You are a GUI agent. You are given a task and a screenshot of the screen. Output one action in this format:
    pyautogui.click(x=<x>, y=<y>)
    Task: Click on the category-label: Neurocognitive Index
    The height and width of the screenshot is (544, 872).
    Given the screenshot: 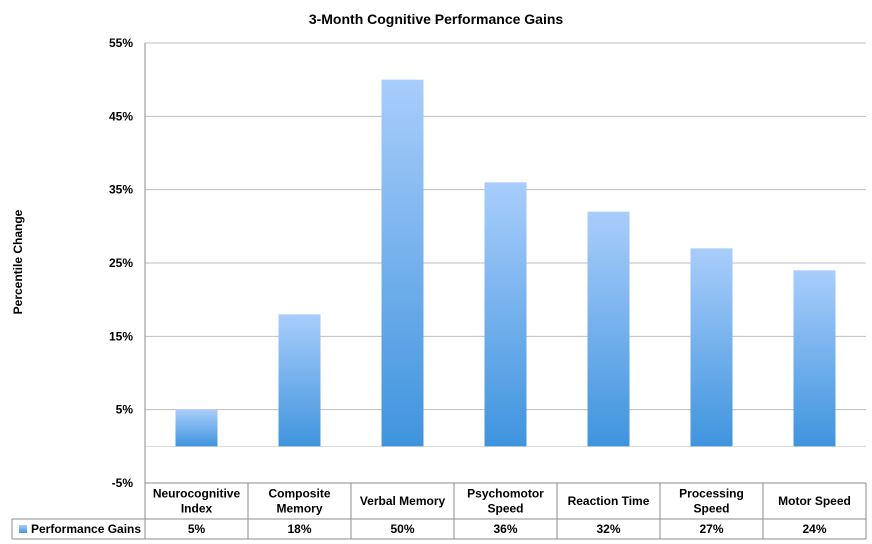 What is the action you would take?
    pyautogui.click(x=197, y=501)
    